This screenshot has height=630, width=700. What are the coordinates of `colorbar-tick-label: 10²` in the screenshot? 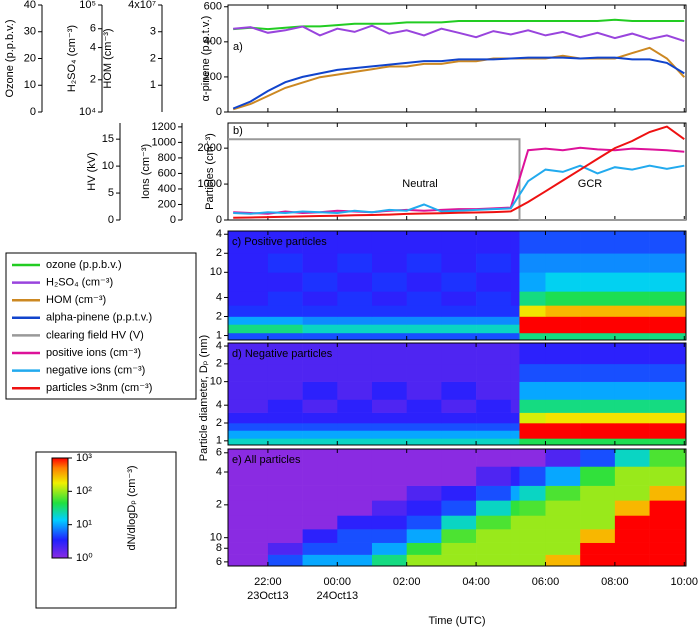 It's located at (84, 491).